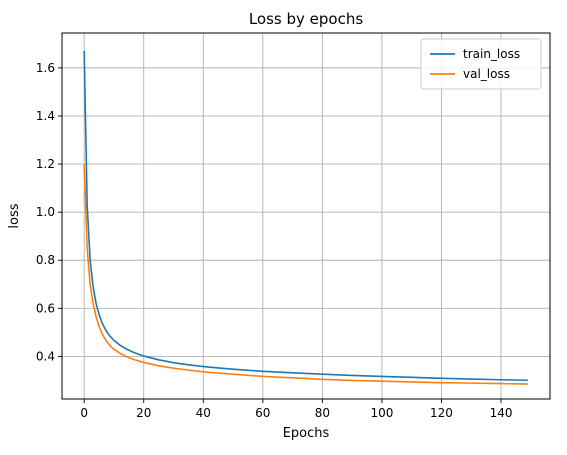  I want to click on y-tick-label: 0.8, so click(45, 260).